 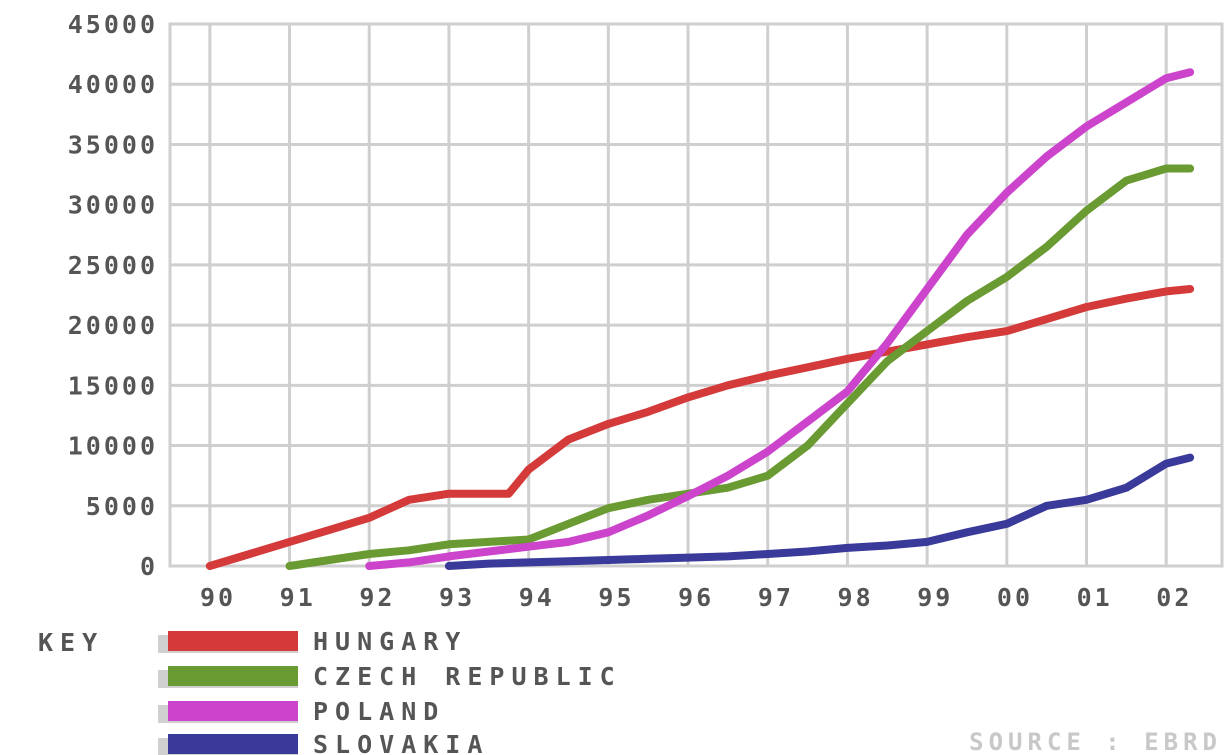 I want to click on legend-title: KEY, so click(x=71, y=642).